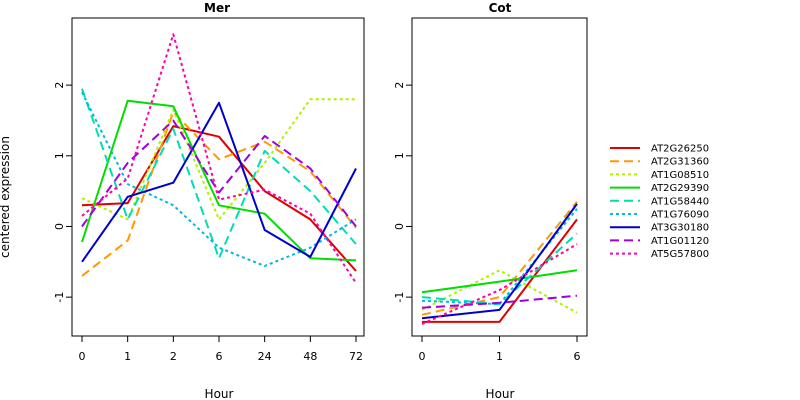 The height and width of the screenshot is (400, 800). Describe the element at coordinates (399, 85) in the screenshot. I see `panel-cot-y-tick-label: 2` at that location.